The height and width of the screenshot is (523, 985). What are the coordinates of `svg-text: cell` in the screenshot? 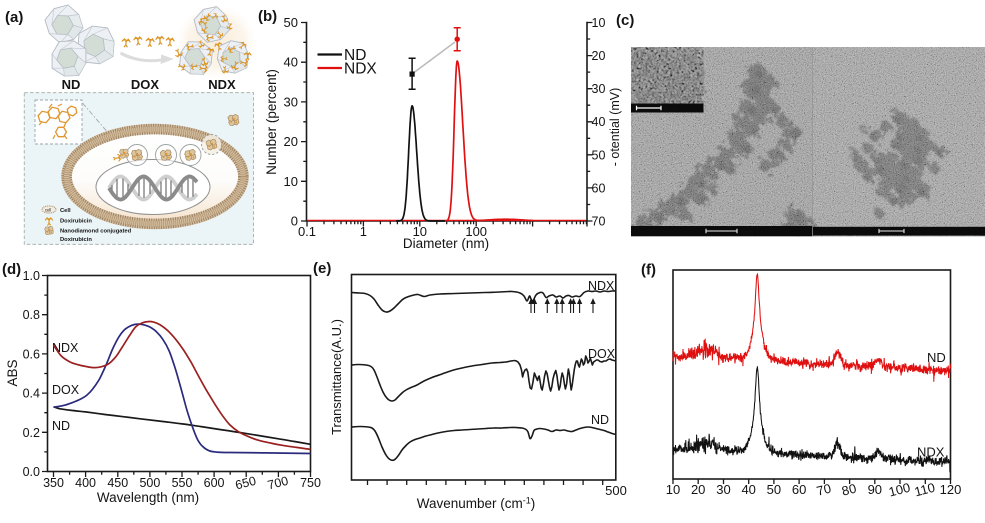 It's located at (48, 210).